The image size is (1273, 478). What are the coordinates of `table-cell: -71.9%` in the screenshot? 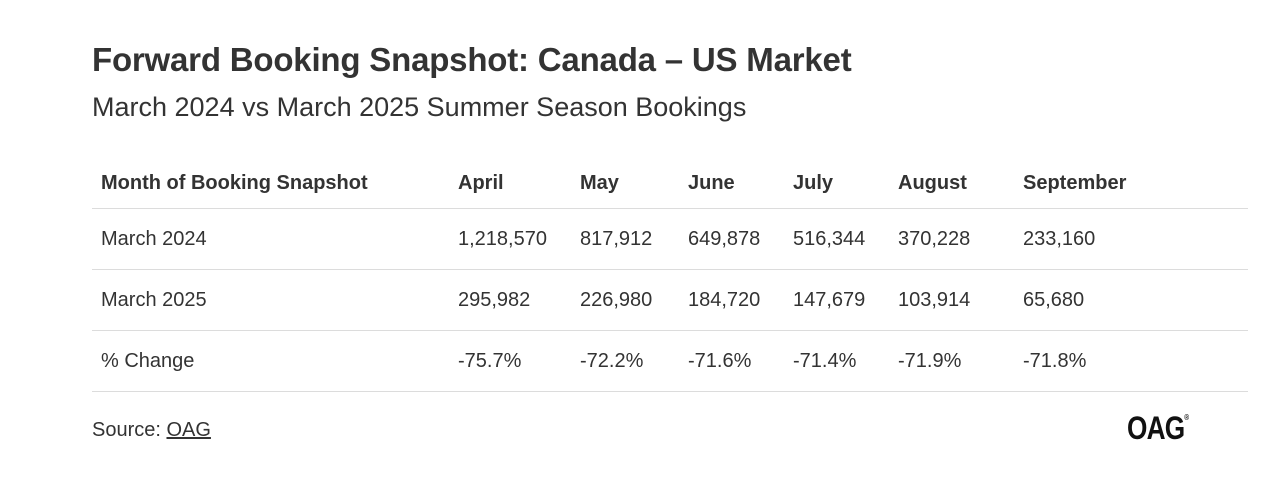 It's located at (951, 361).